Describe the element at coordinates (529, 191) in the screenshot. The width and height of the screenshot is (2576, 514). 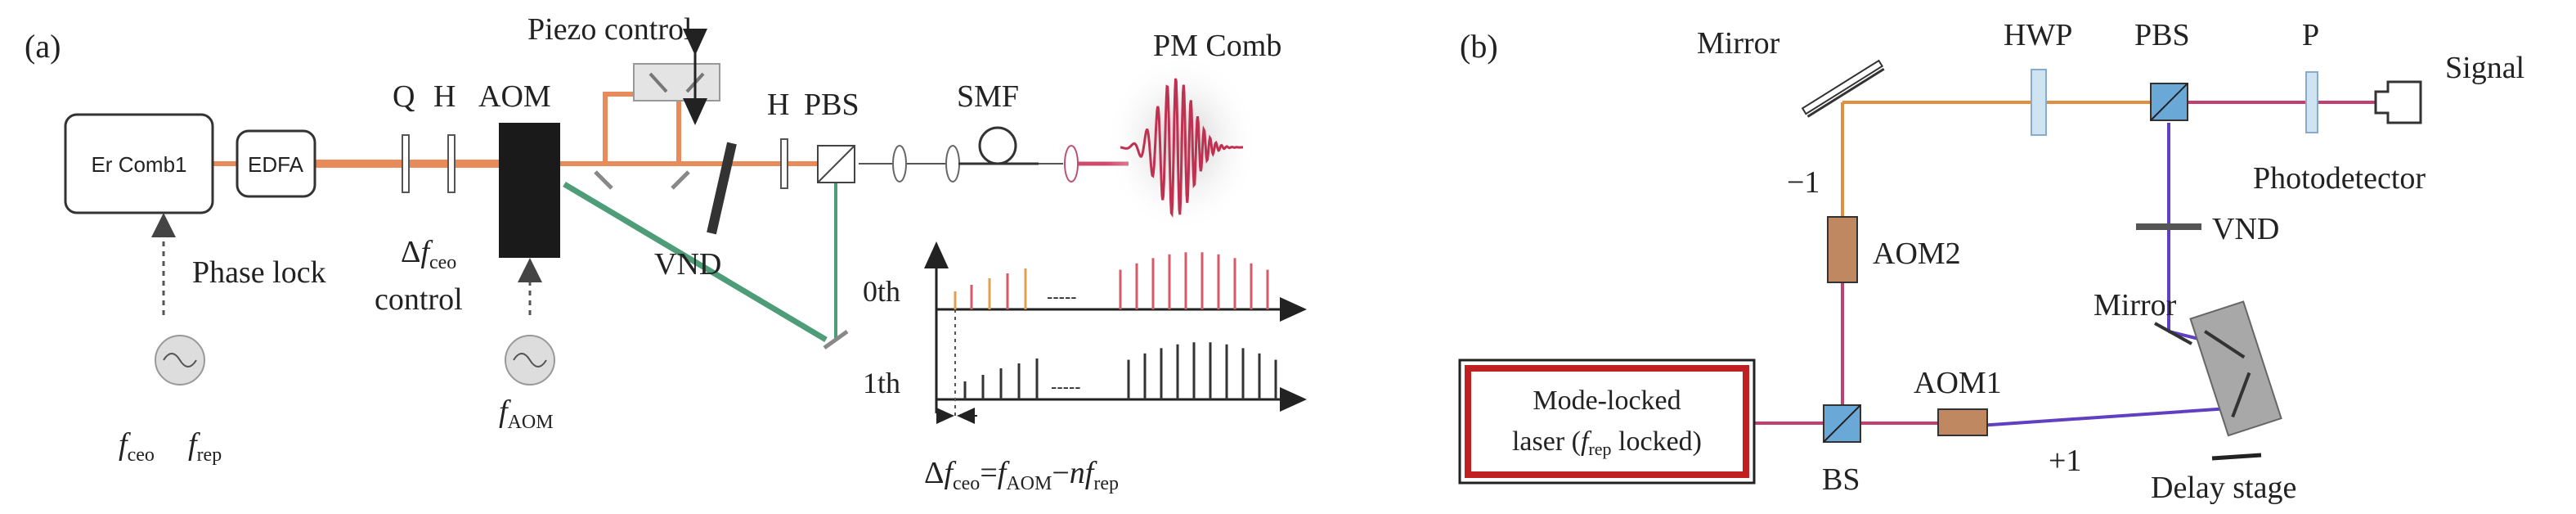
I see `aom-crystal` at that location.